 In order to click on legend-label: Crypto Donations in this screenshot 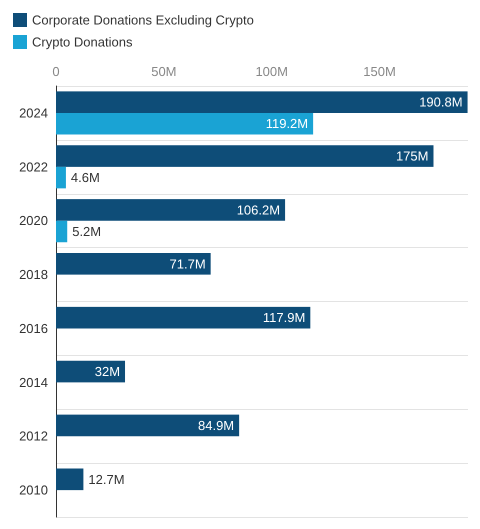, I will do `click(82, 42)`.